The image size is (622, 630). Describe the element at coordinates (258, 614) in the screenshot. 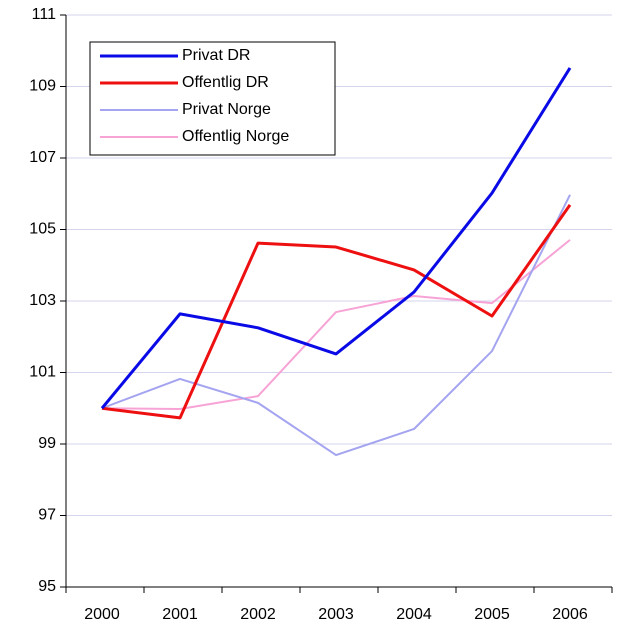

I see `x-tick-label: 2002` at that location.